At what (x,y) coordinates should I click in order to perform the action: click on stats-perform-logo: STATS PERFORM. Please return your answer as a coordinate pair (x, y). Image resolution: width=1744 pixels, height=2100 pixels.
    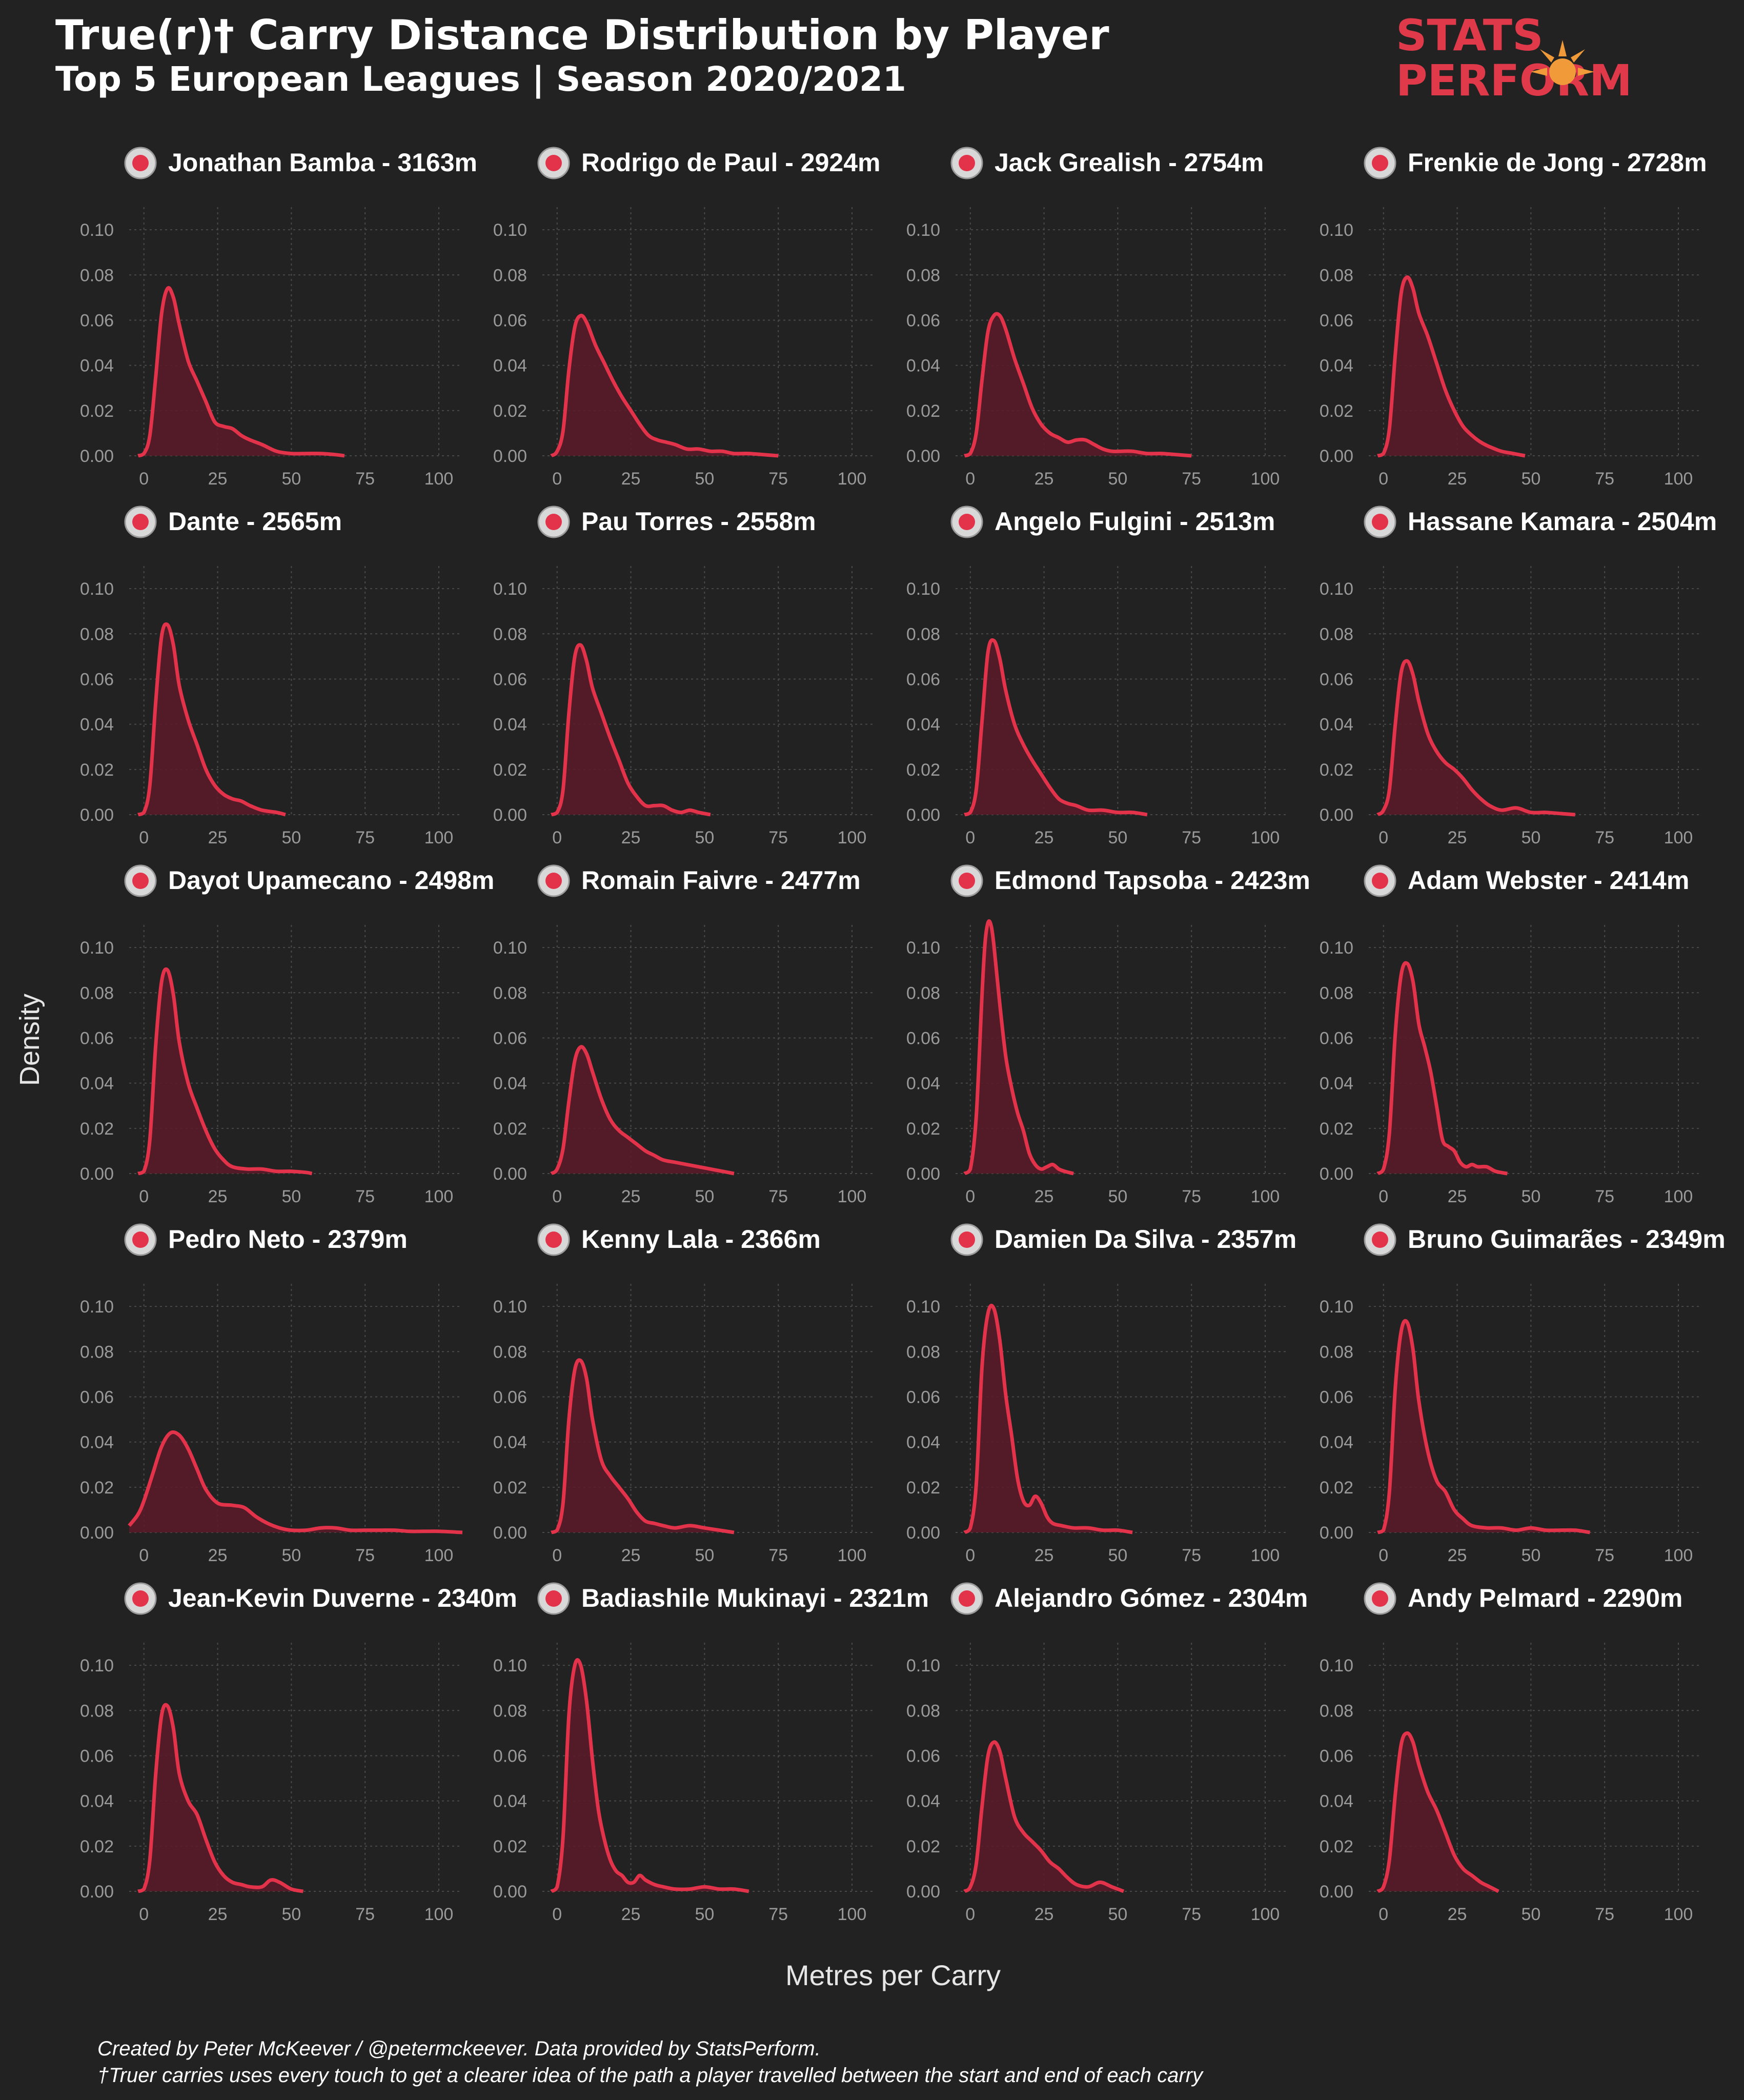
    Looking at the image, I should click on (1514, 56).